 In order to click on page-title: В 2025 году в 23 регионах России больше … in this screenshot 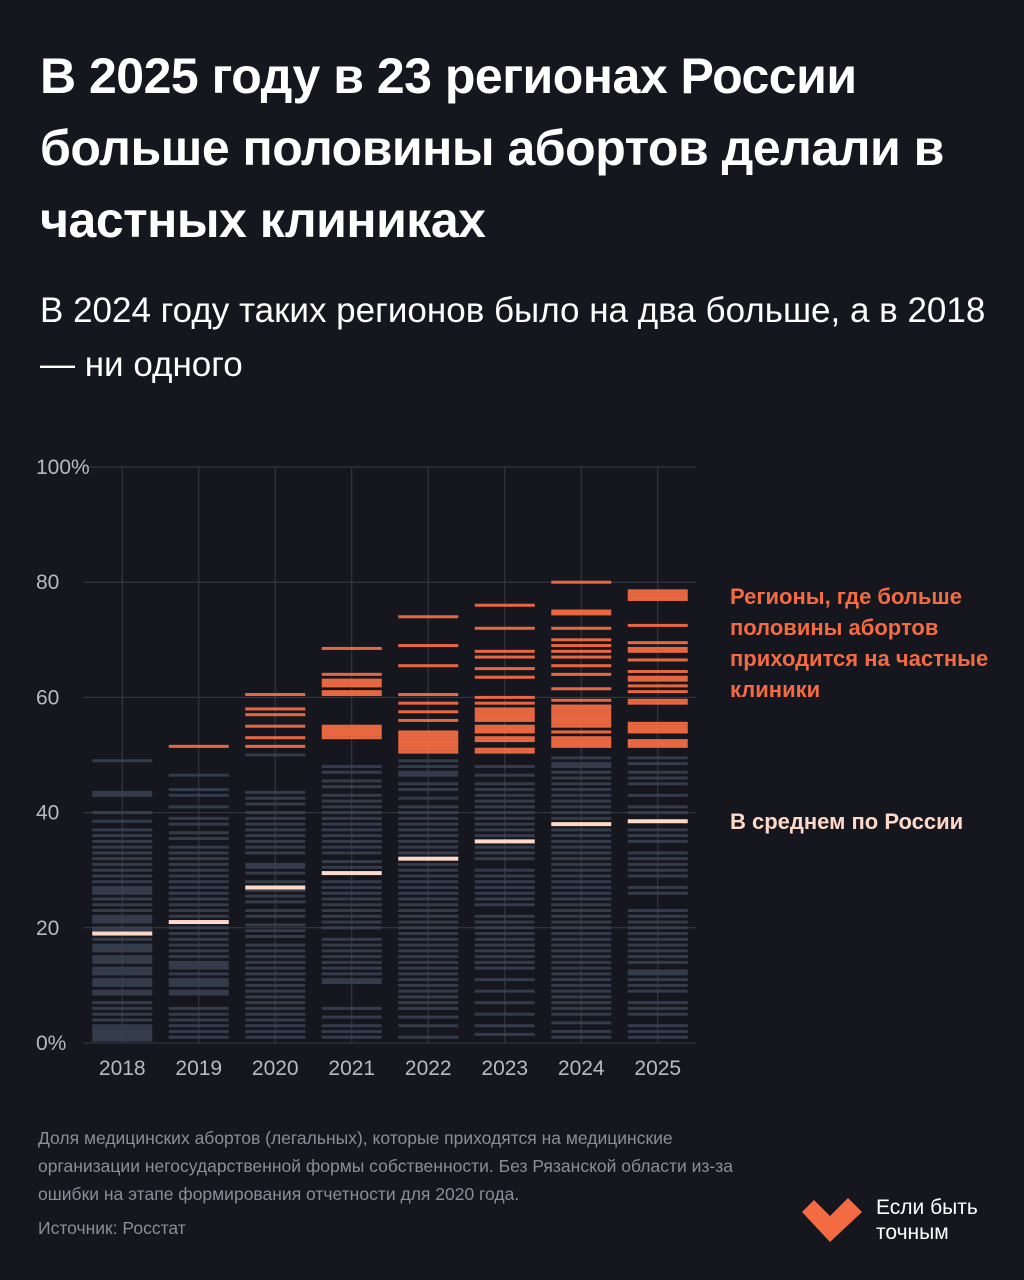, I will do `click(492, 148)`.